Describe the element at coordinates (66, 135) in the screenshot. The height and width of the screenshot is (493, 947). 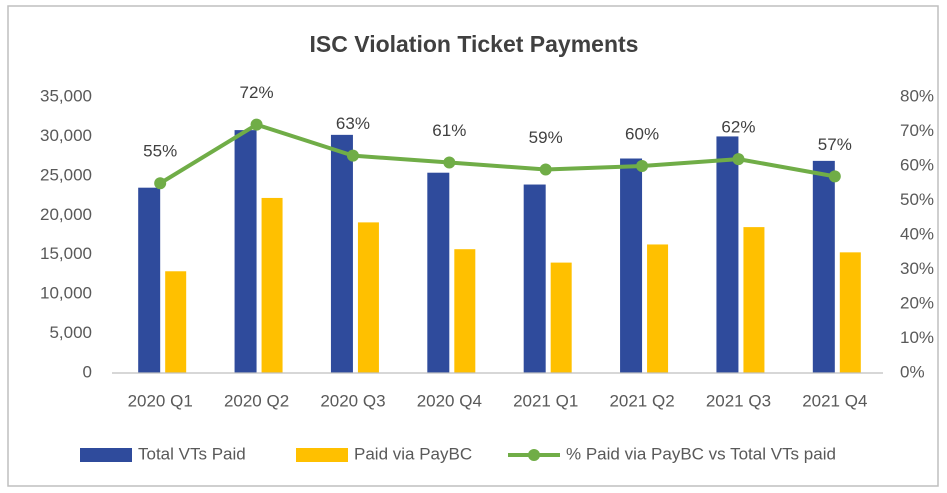
I see `y-tick-label: 30,000` at that location.